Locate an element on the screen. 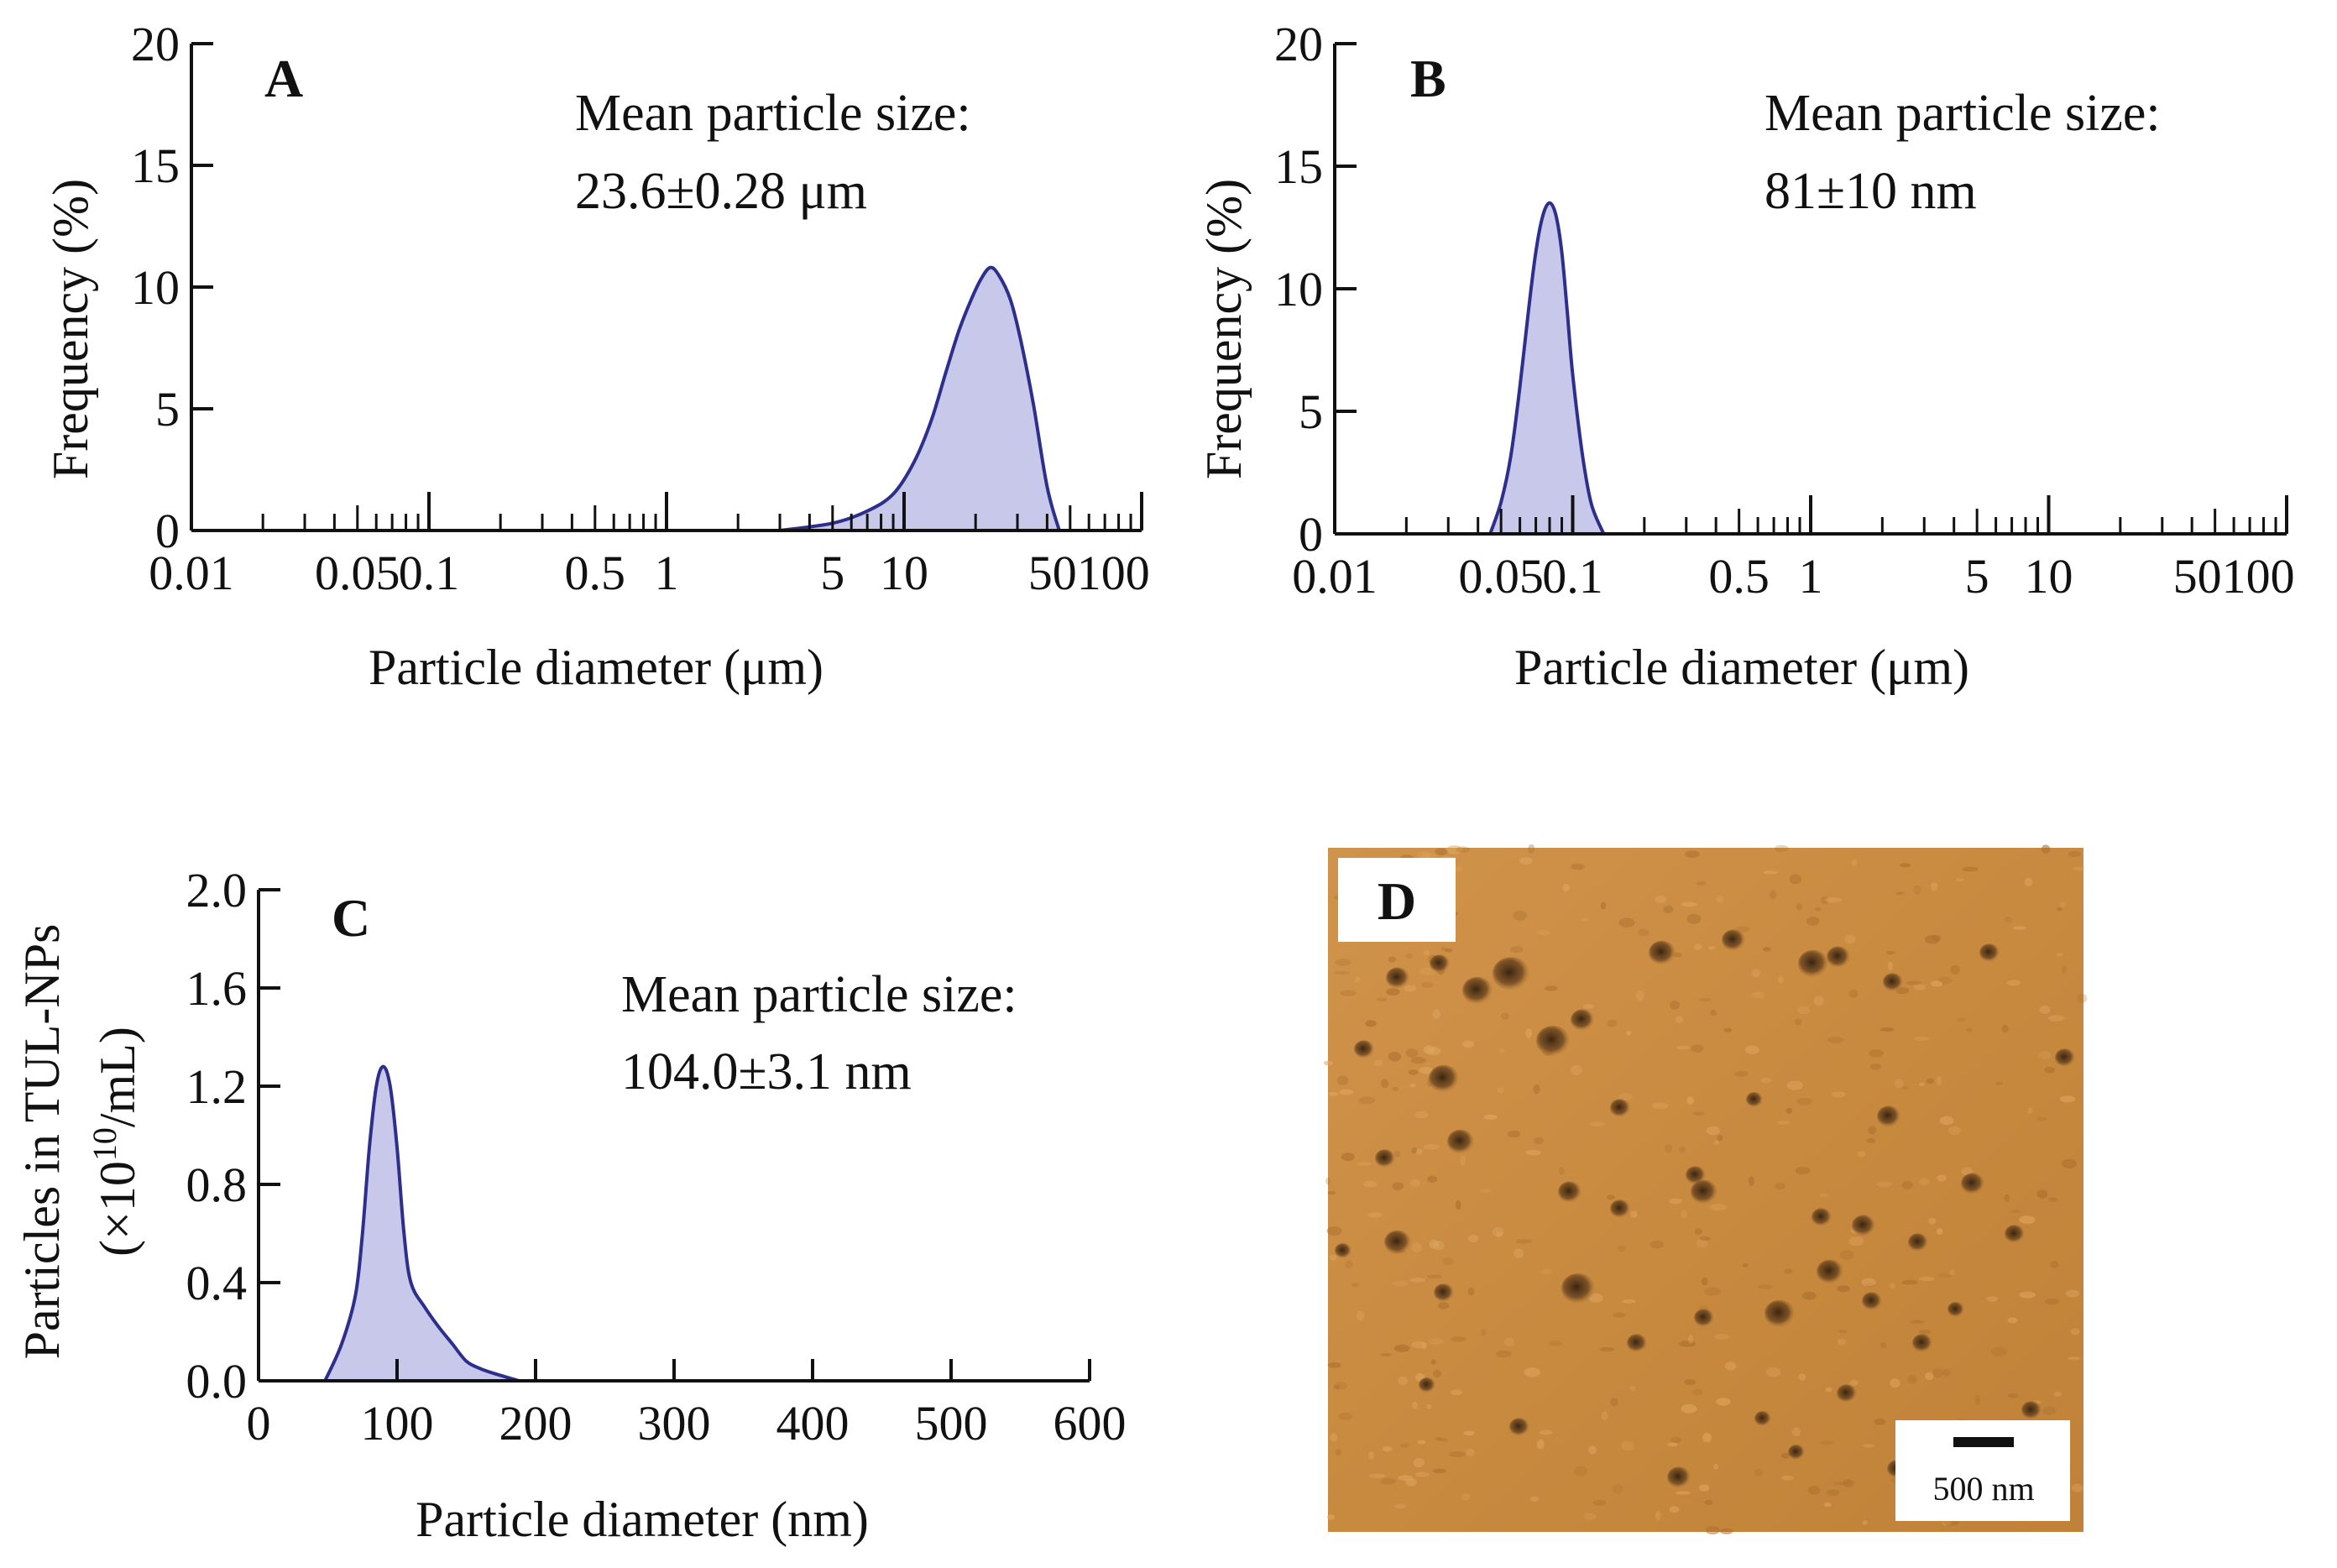 This screenshot has height=1568, width=2337. panel-b-area is located at coordinates (1547, 368).